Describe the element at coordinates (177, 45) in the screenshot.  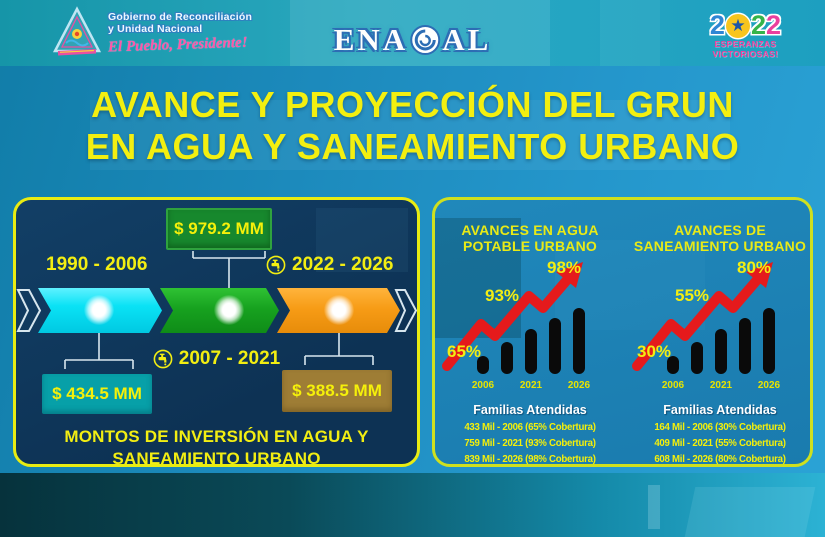
I see `gov-slogan: El Pueblo, Presidente!` at that location.